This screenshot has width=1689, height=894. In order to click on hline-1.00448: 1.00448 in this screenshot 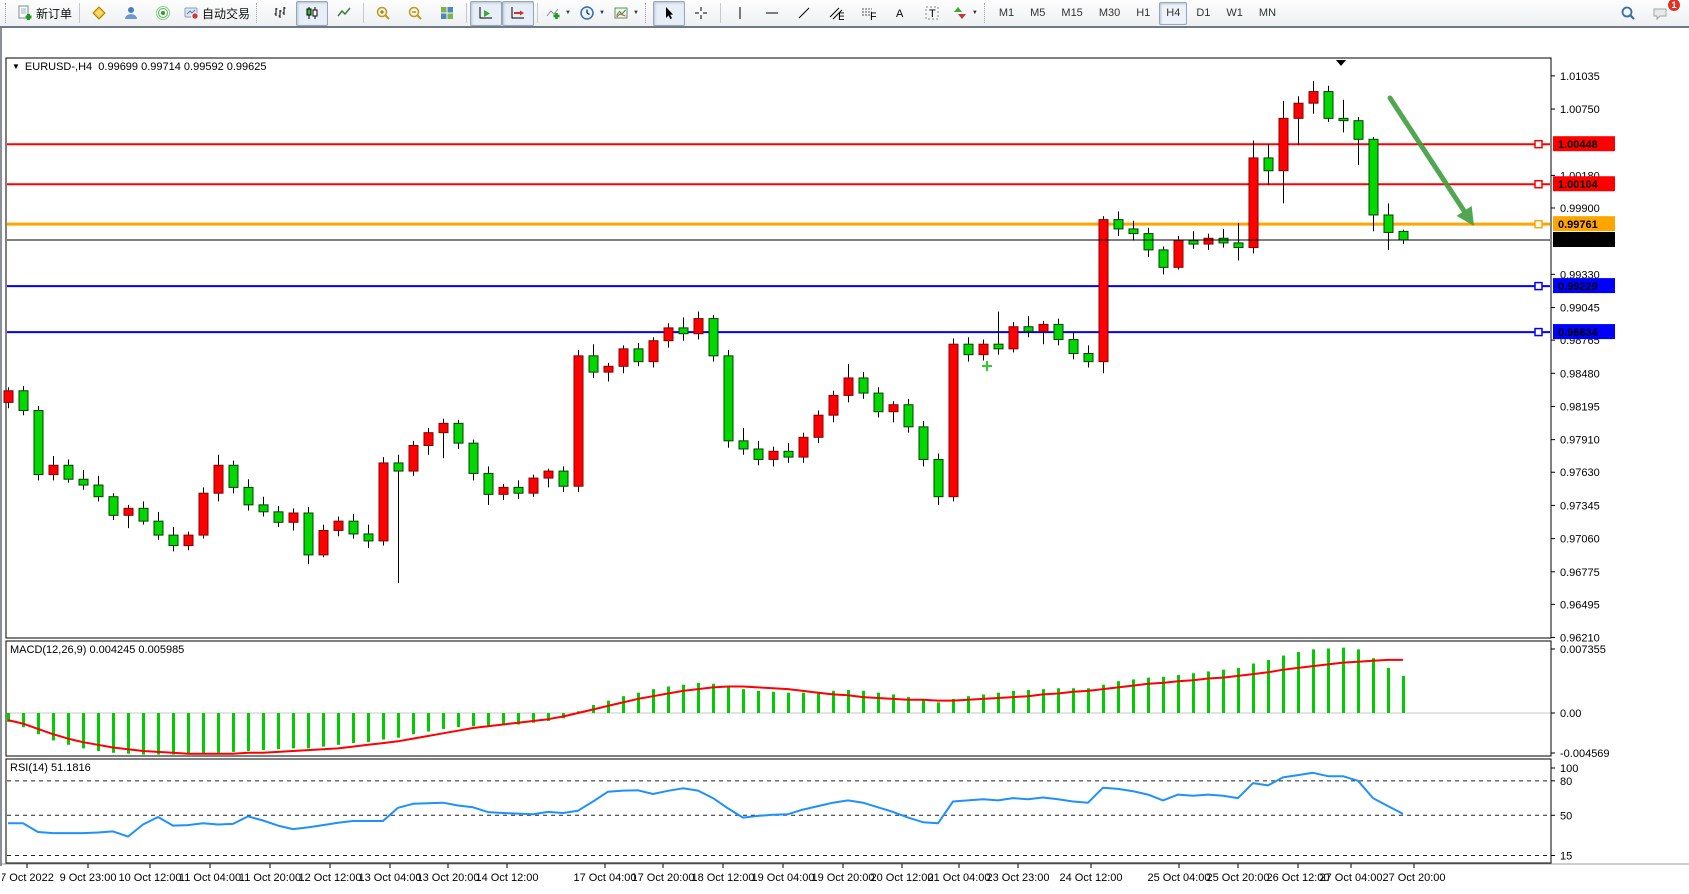, I will do `click(811, 144)`.